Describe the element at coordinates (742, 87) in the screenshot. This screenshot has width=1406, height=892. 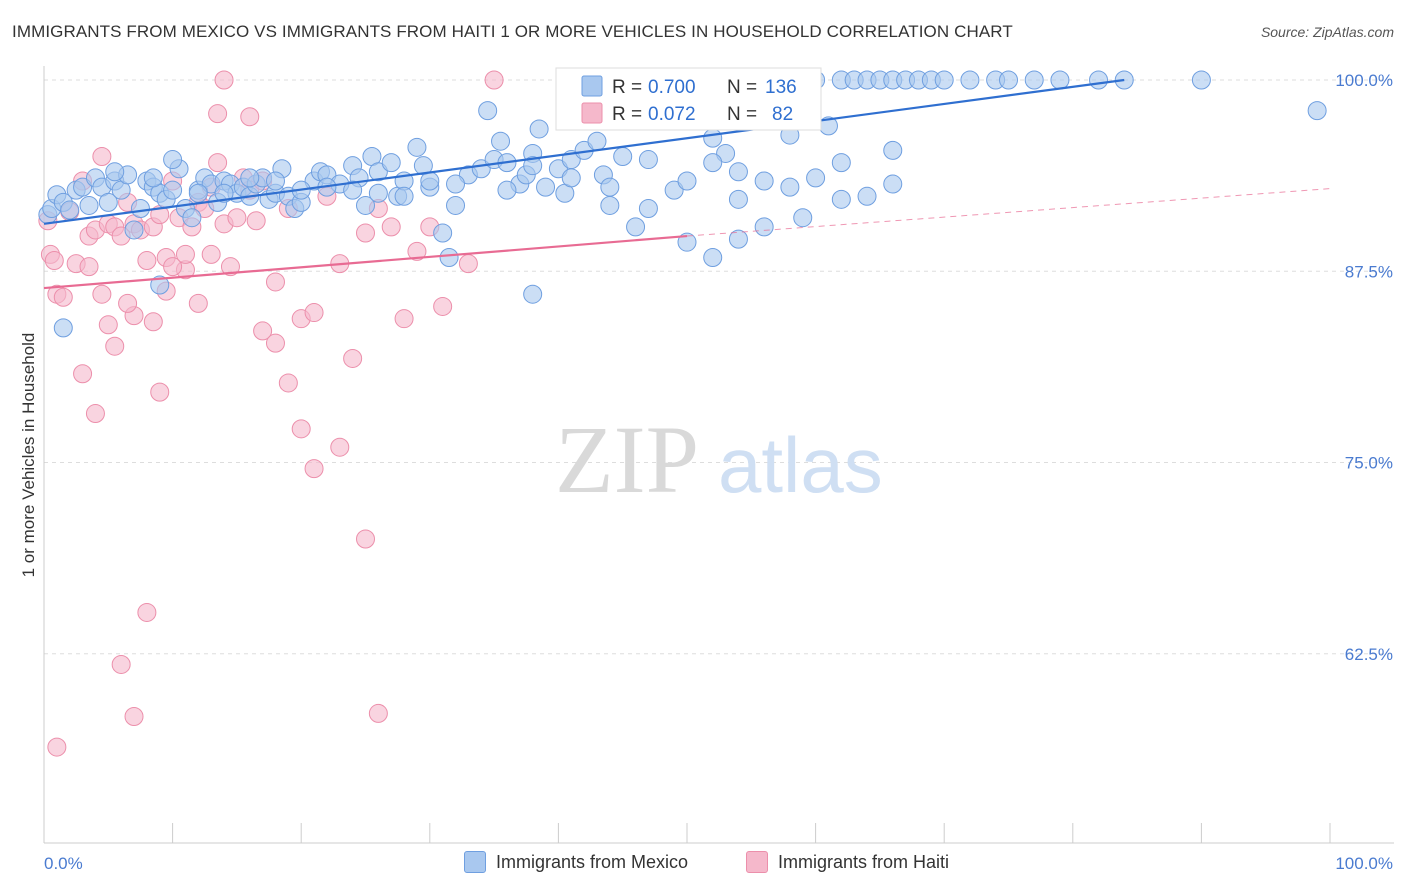
I see `mexico-n-label: N =` at that location.